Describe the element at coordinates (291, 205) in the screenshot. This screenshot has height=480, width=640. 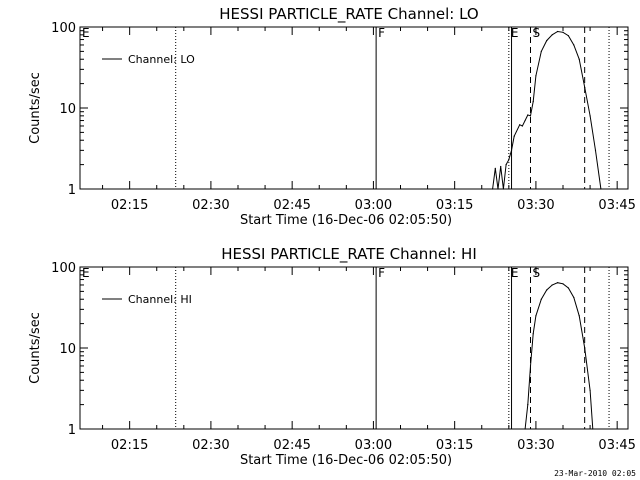
I see `panel-1-x-tick-label: 02:45` at that location.